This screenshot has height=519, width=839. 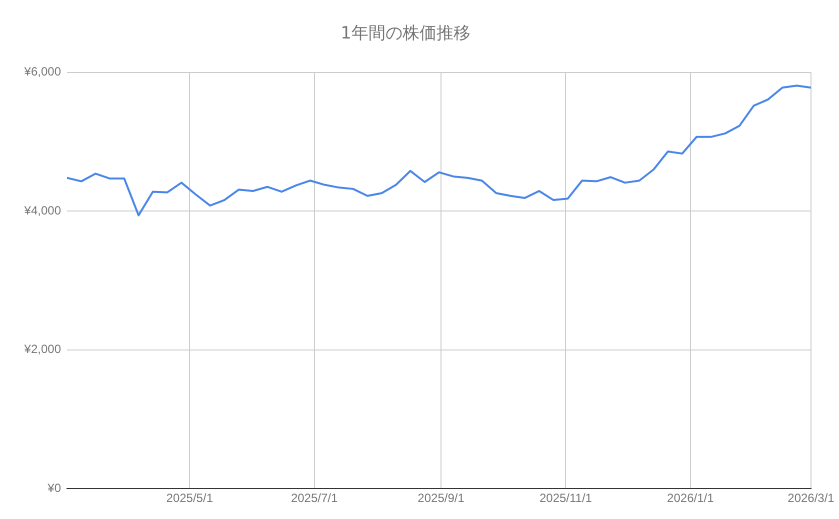 What do you see at coordinates (42, 349) in the screenshot?
I see `y-tick-label: ¥2,000` at bounding box center [42, 349].